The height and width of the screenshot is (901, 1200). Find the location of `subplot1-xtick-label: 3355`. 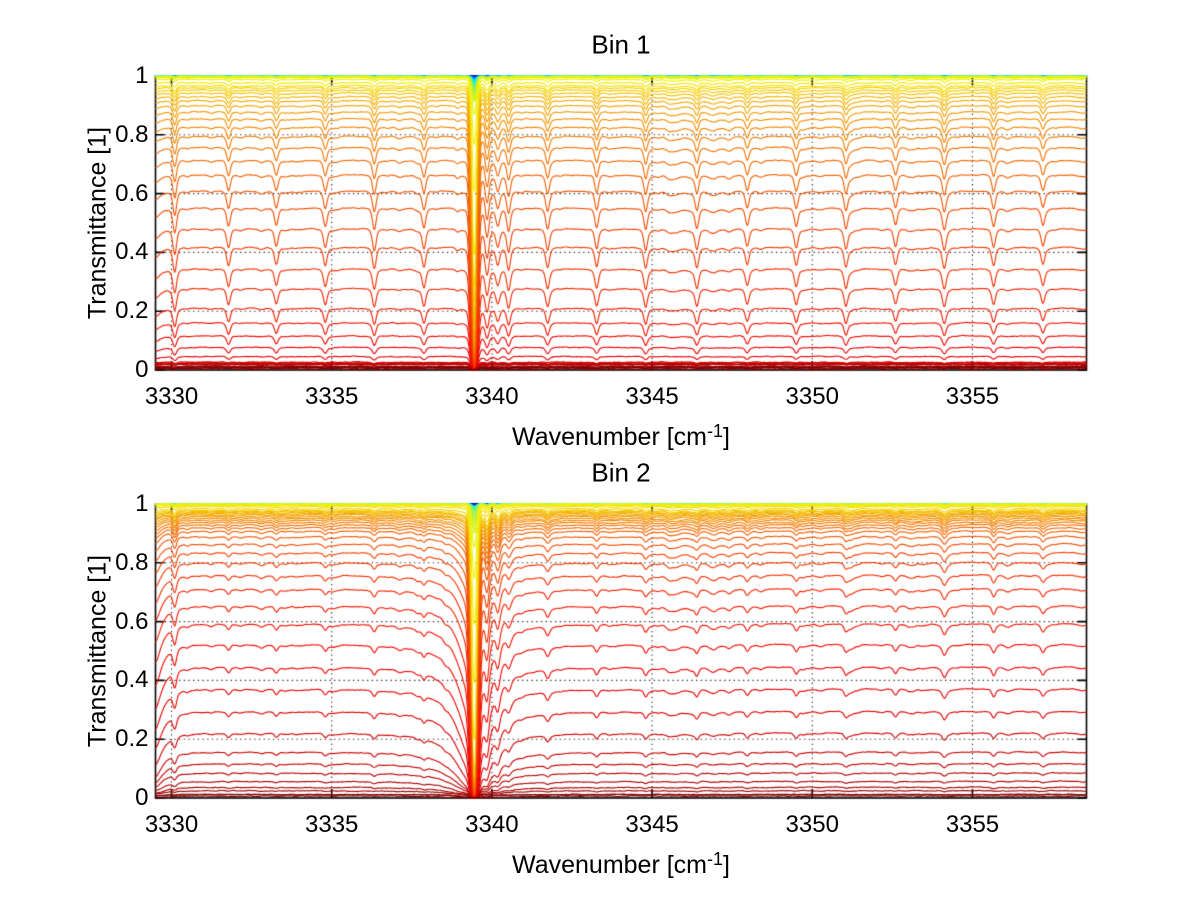

subplot1-xtick-label: 3355 is located at coordinates (972, 396).